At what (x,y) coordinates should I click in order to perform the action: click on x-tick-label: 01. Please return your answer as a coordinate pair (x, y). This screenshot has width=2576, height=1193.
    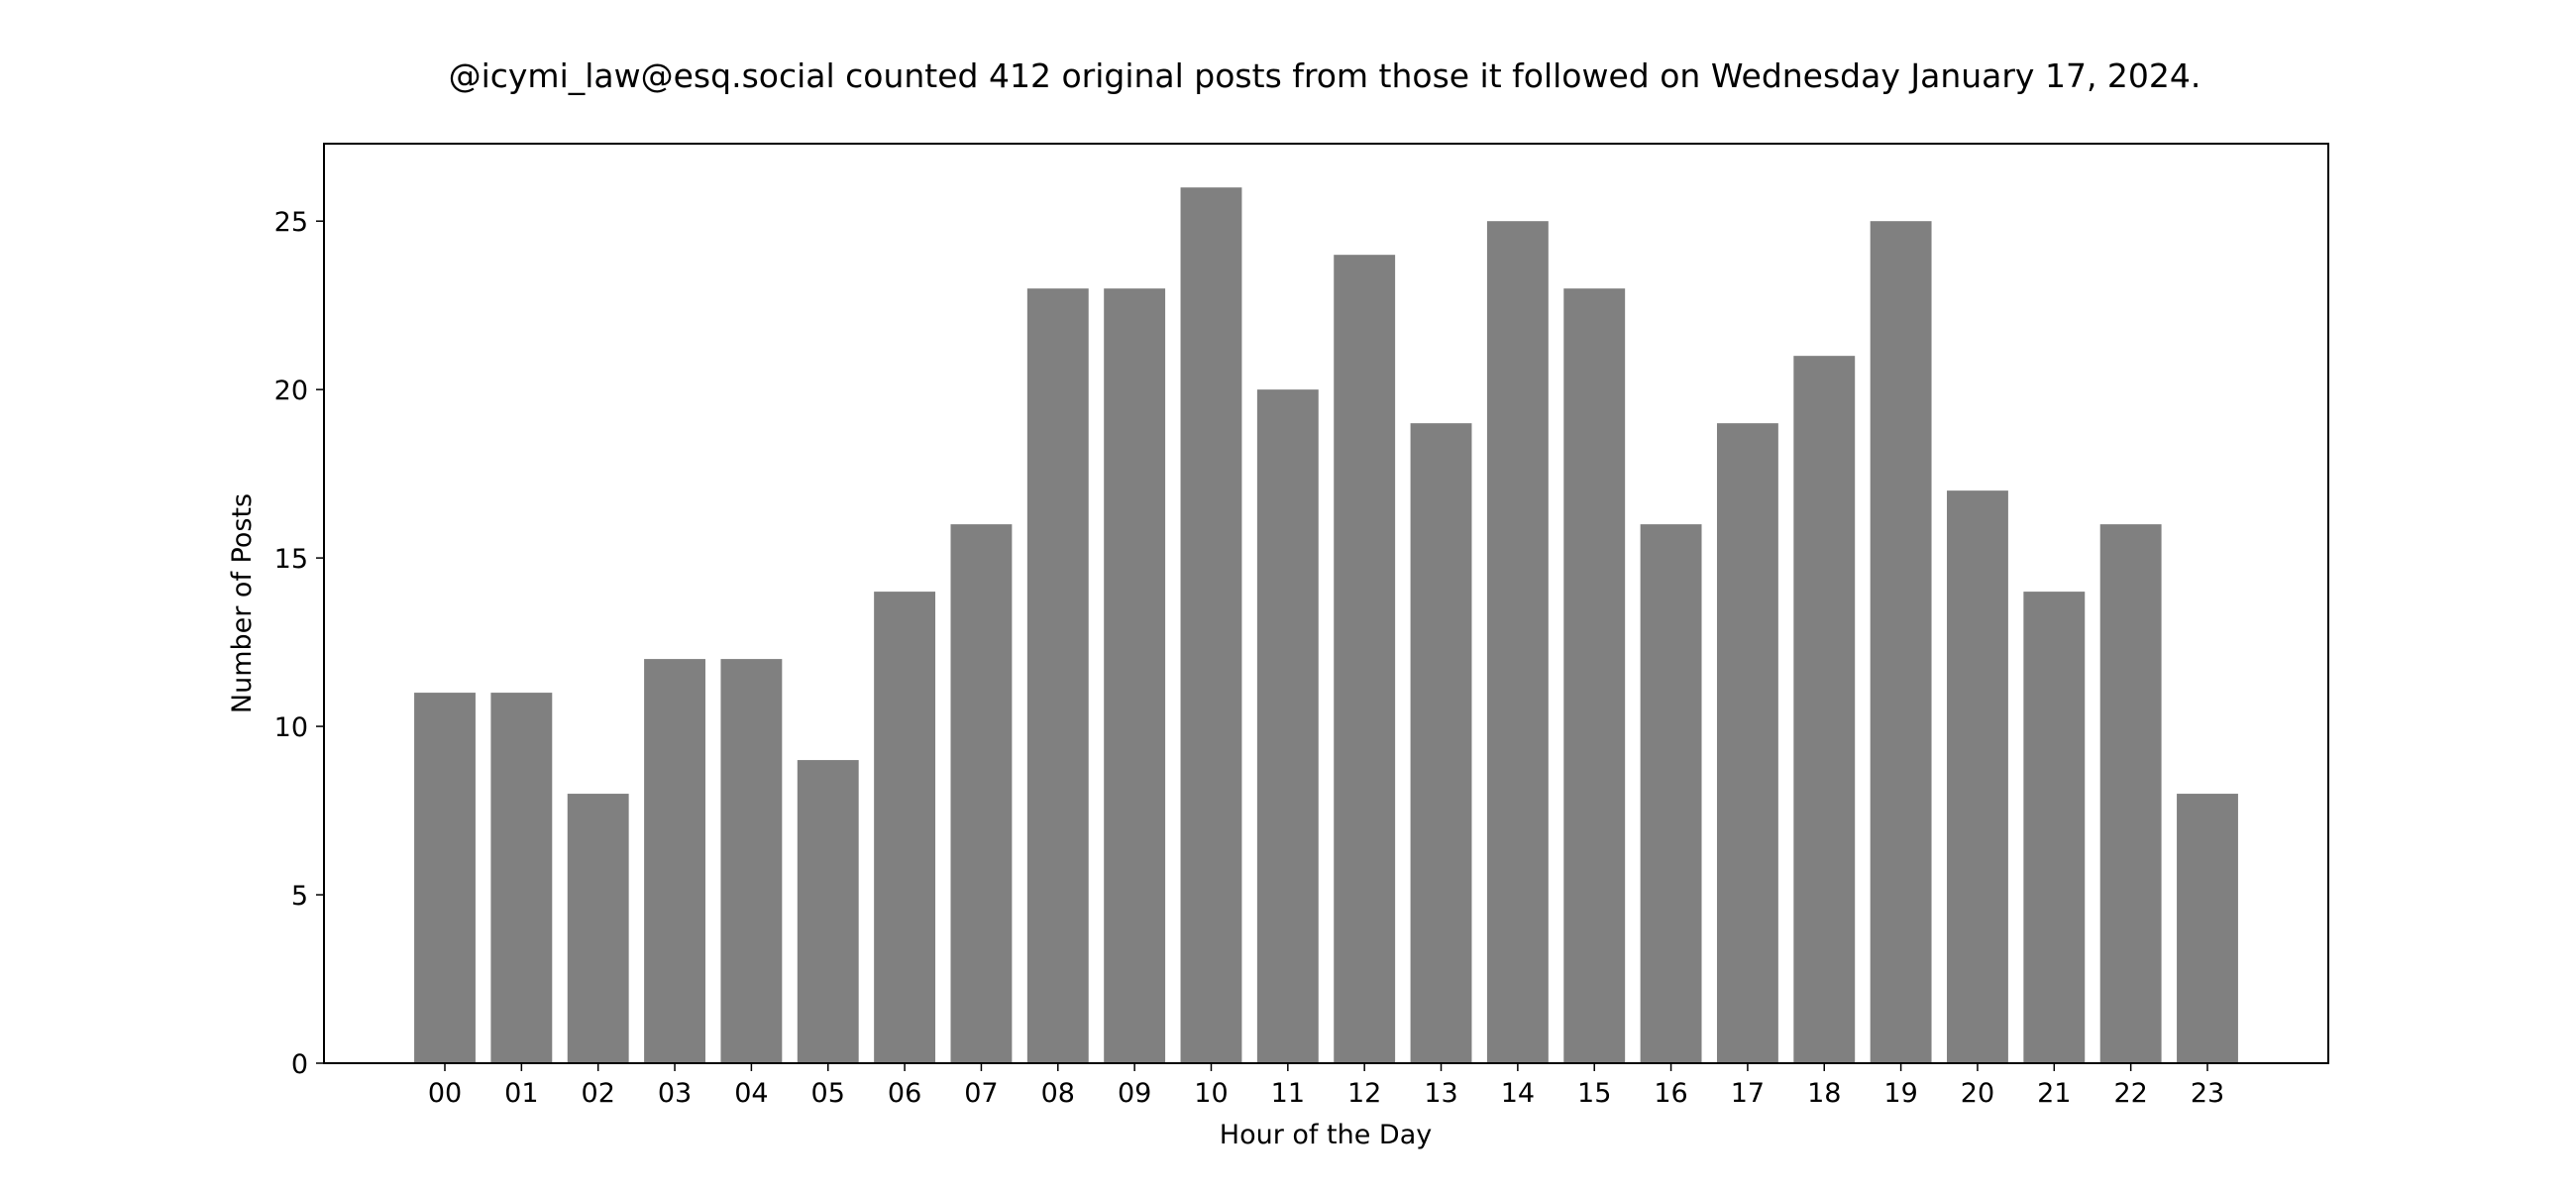
    Looking at the image, I should click on (521, 1093).